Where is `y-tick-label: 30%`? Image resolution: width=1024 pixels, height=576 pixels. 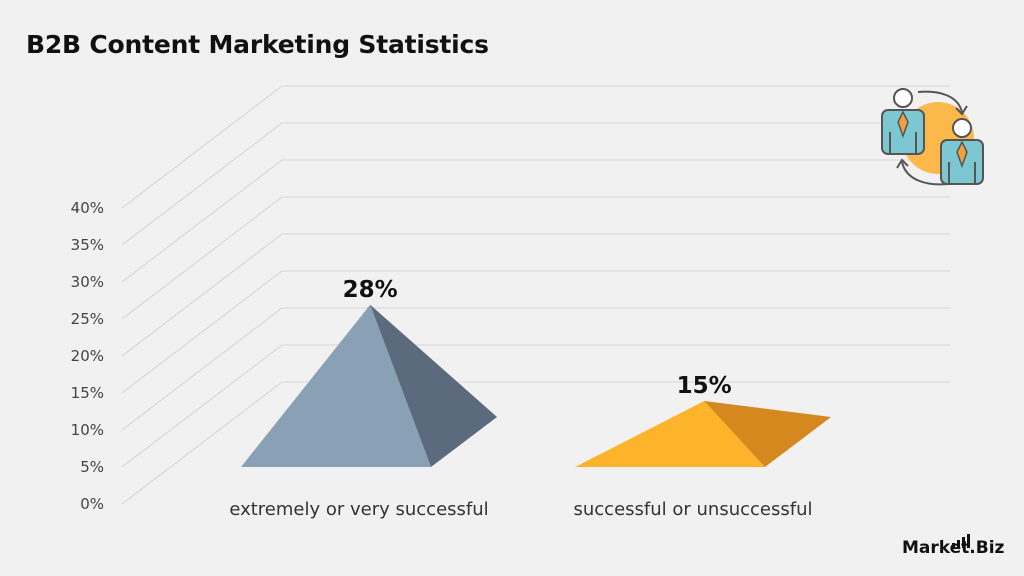 y-tick-label: 30% is located at coordinates (87, 282).